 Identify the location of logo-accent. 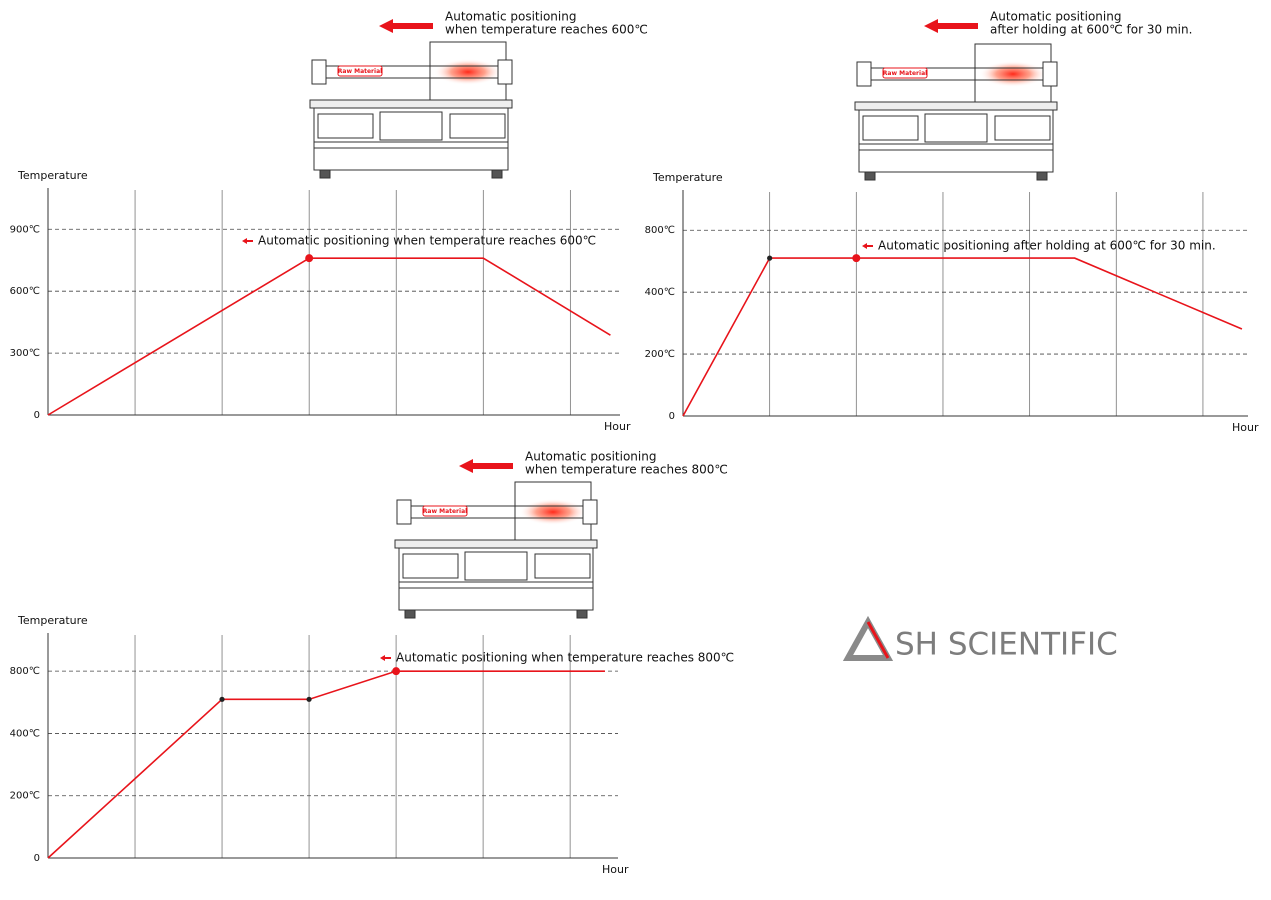
(878, 640).